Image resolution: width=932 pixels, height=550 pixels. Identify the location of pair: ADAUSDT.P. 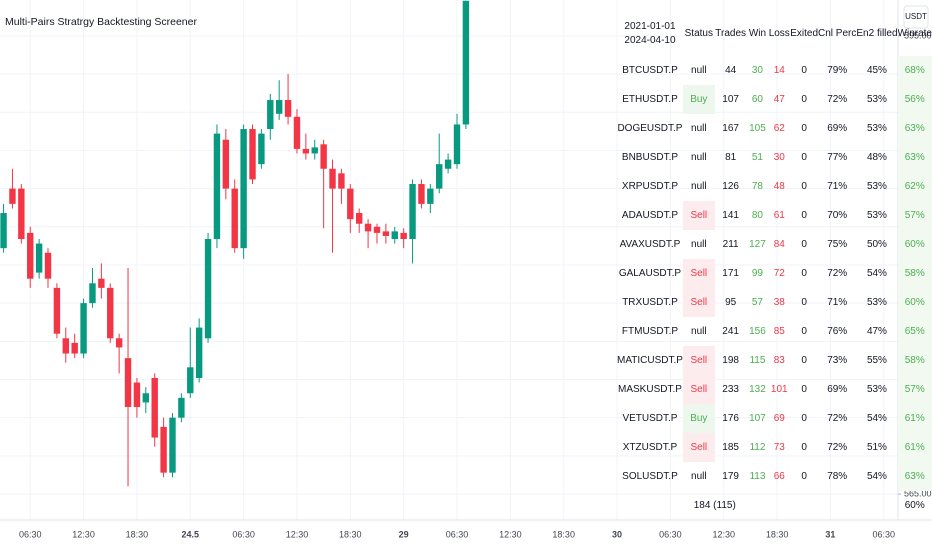
(650, 215).